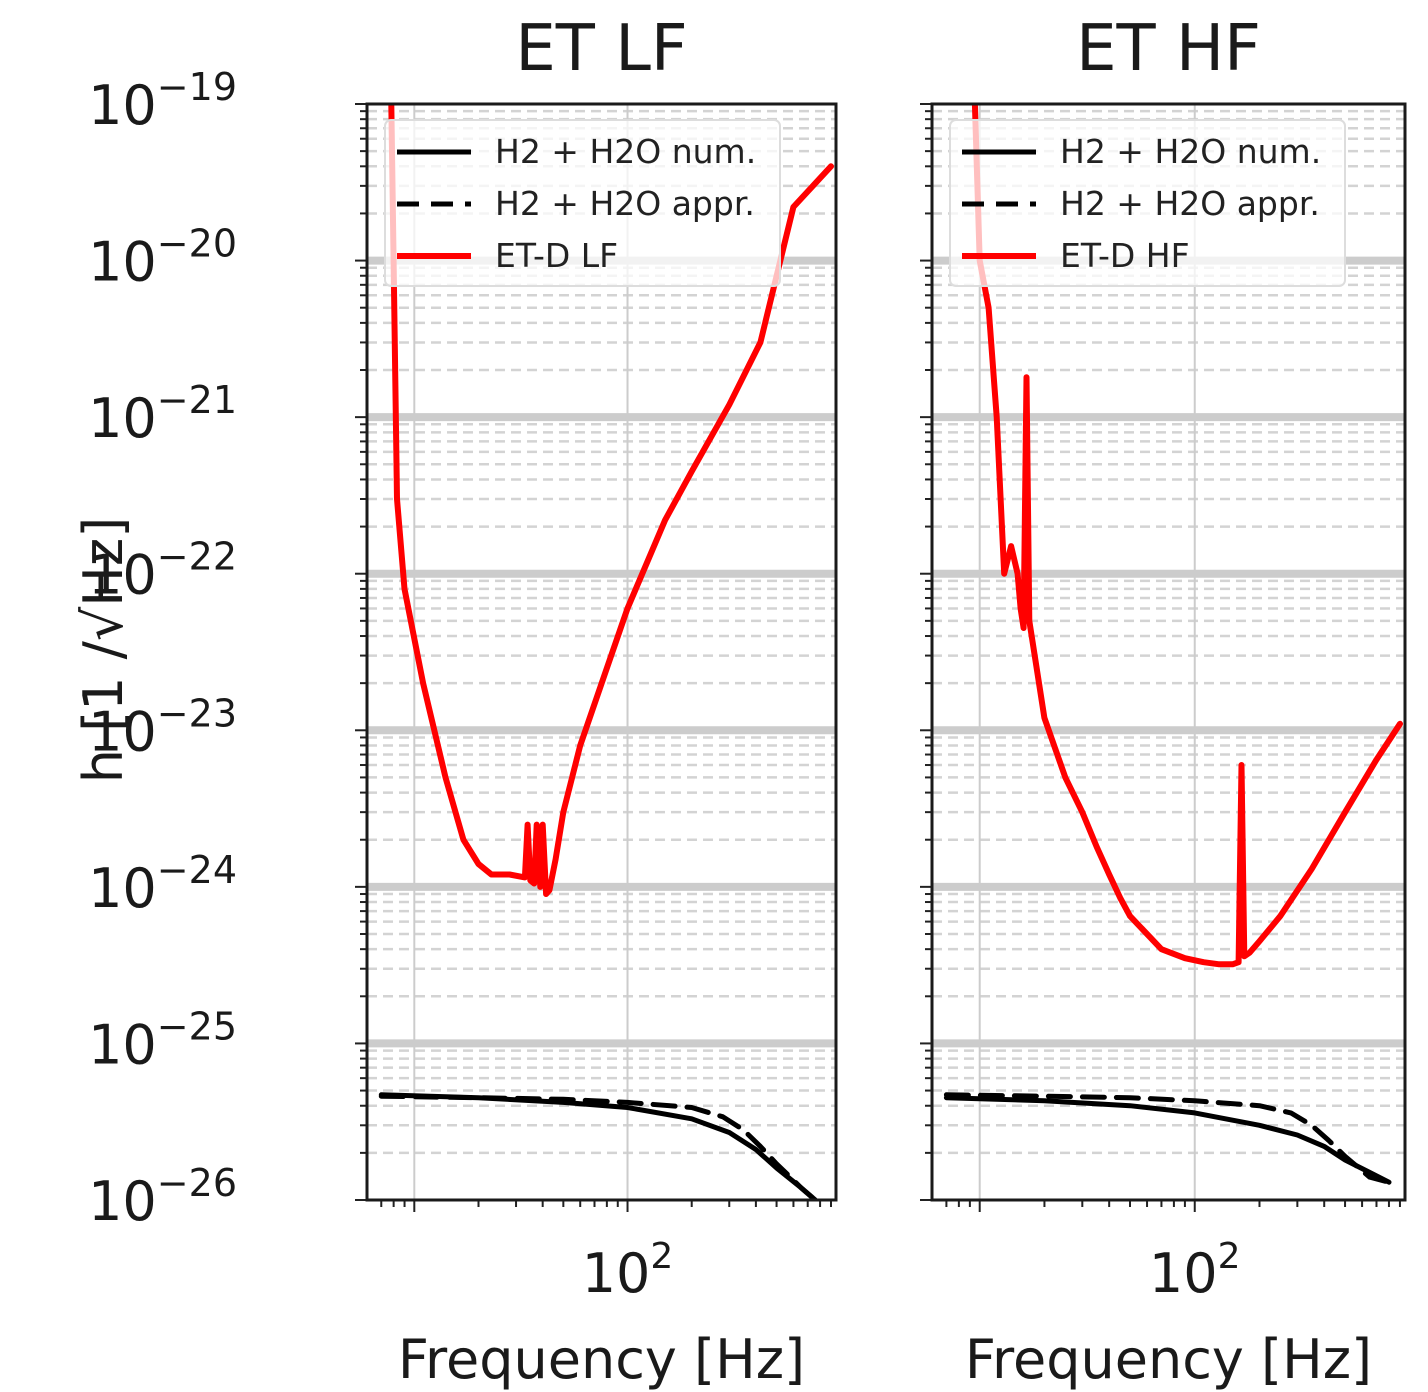 The image size is (1428, 1392). I want to click on legend: H2 + H2O num. H2 + H2O appr. ET-D LF, so click(582, 203).